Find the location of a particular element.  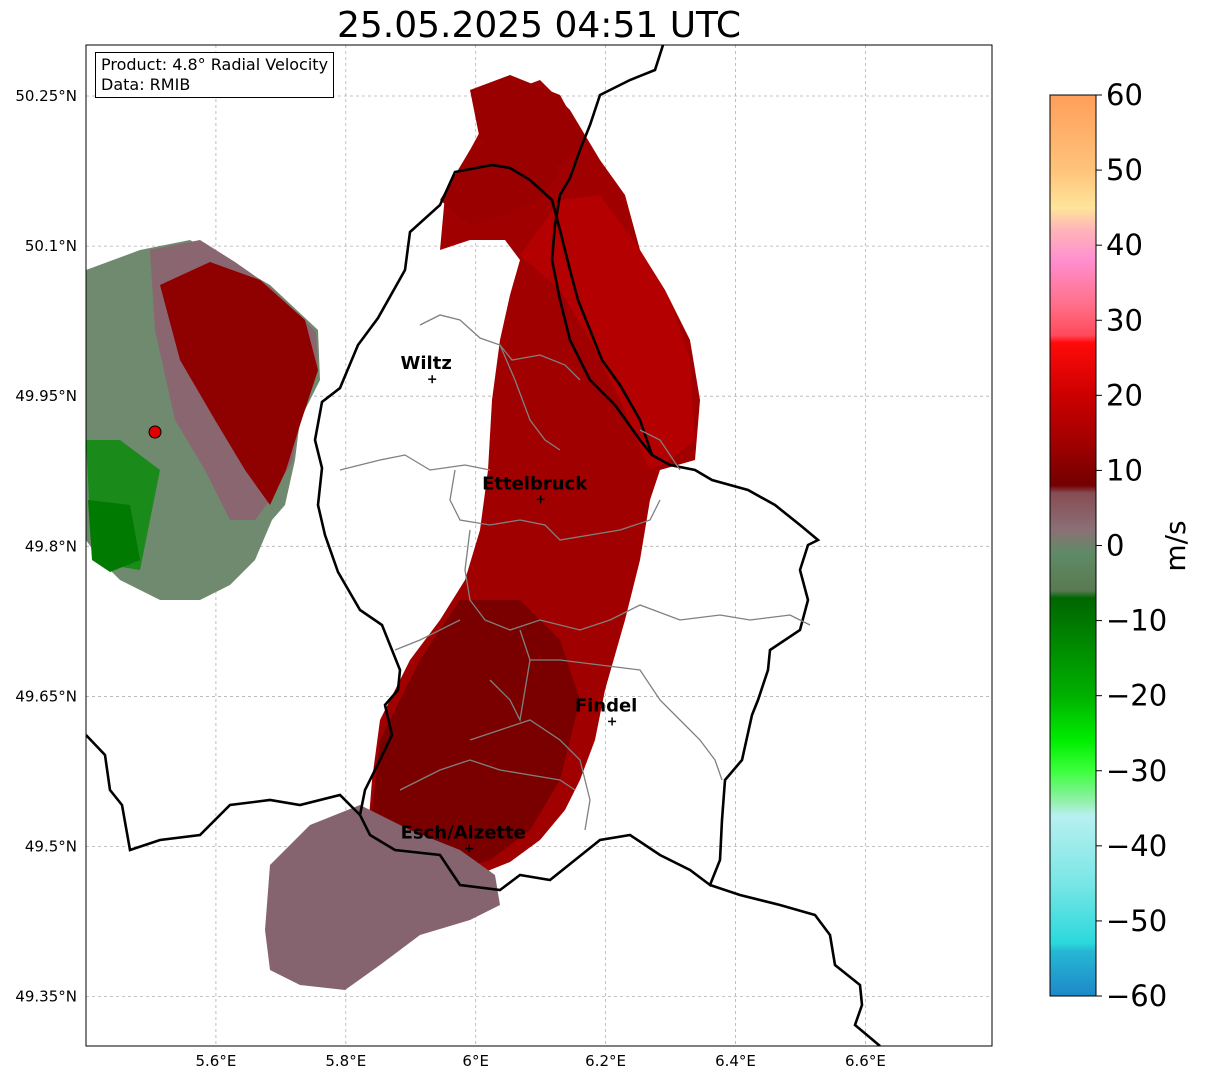

radar-site-marker is located at coordinates (155, 432).